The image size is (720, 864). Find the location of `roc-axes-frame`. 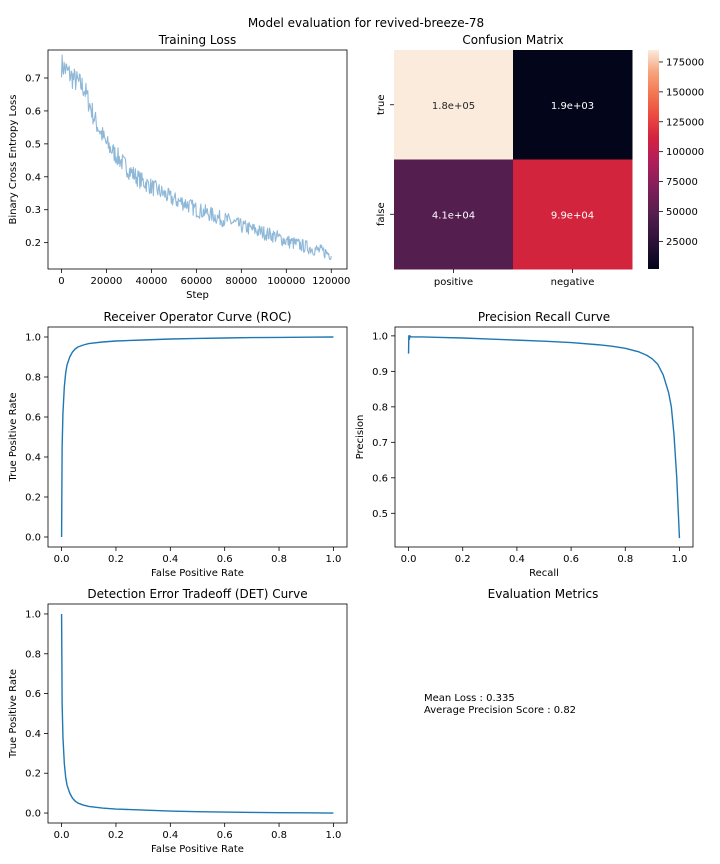

roc-axes-frame is located at coordinates (197, 437).